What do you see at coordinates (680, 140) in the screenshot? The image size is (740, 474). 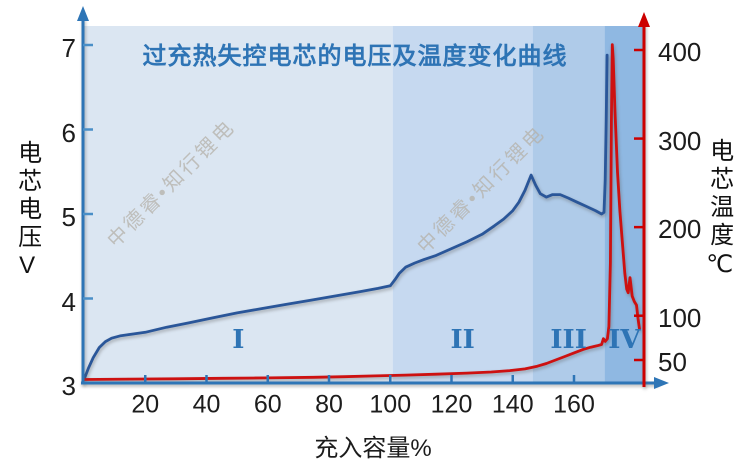 I see `y-right-tick-label: 300` at bounding box center [680, 140].